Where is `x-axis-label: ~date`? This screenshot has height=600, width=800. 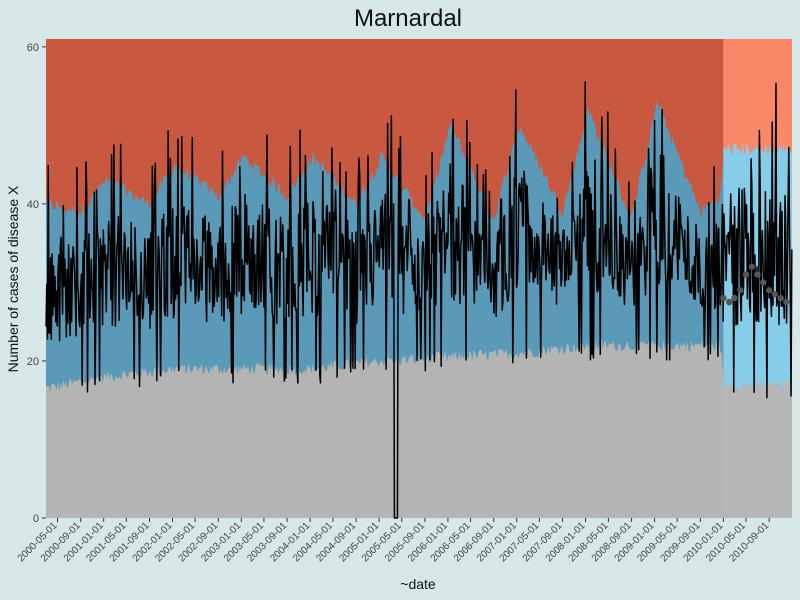 x-axis-label: ~date is located at coordinates (418, 584).